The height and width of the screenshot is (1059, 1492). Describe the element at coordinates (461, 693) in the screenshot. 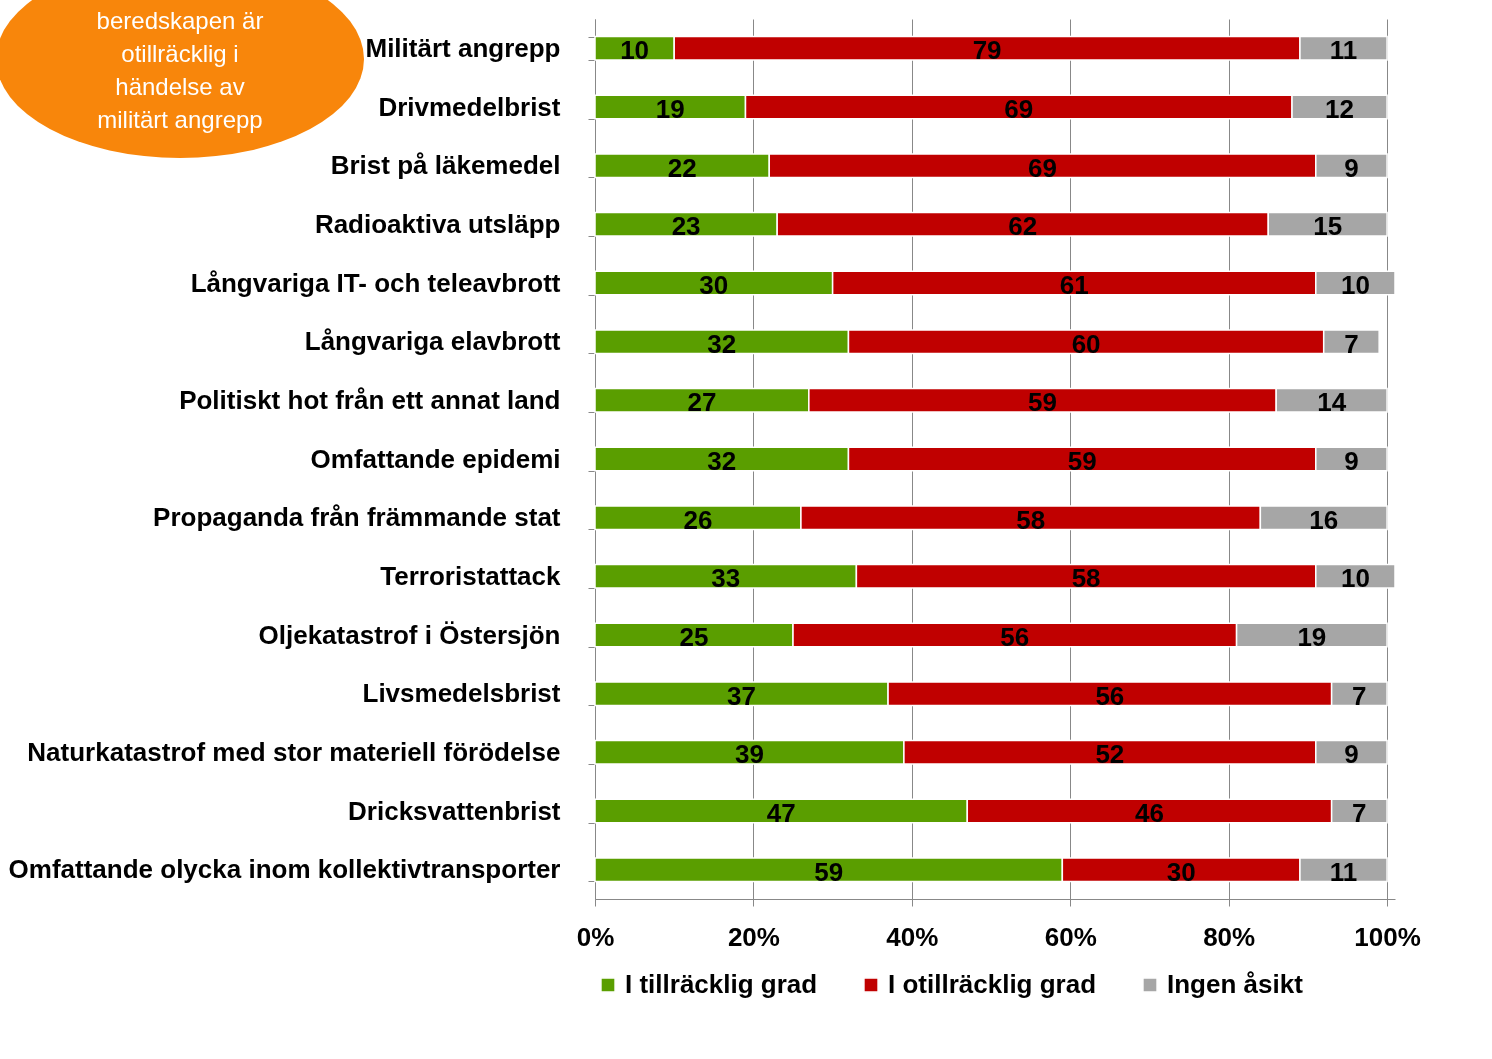

I see `y-tick-label: Livsmedelsbrist` at that location.